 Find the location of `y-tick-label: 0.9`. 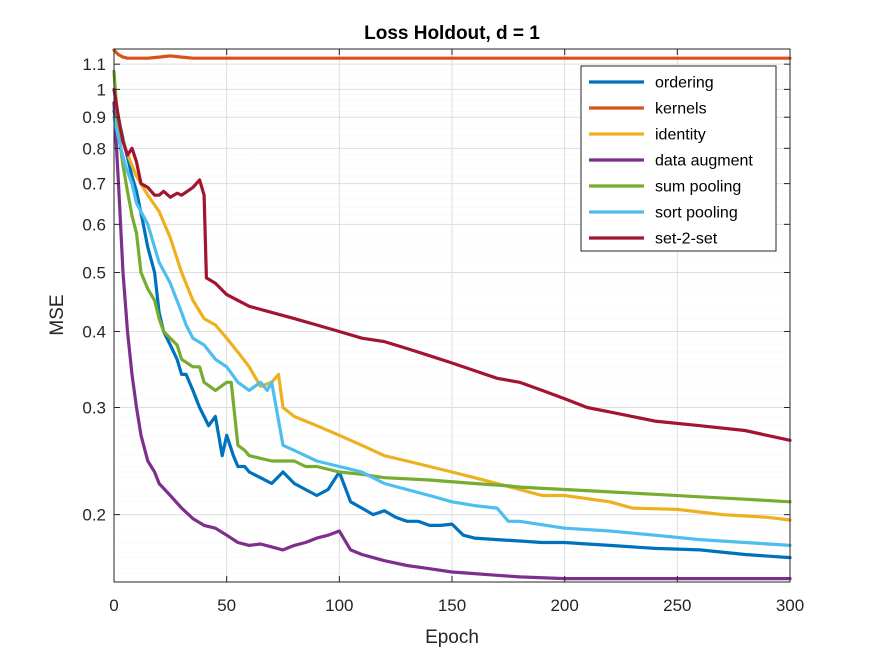

y-tick-label: 0.9 is located at coordinates (94, 117).